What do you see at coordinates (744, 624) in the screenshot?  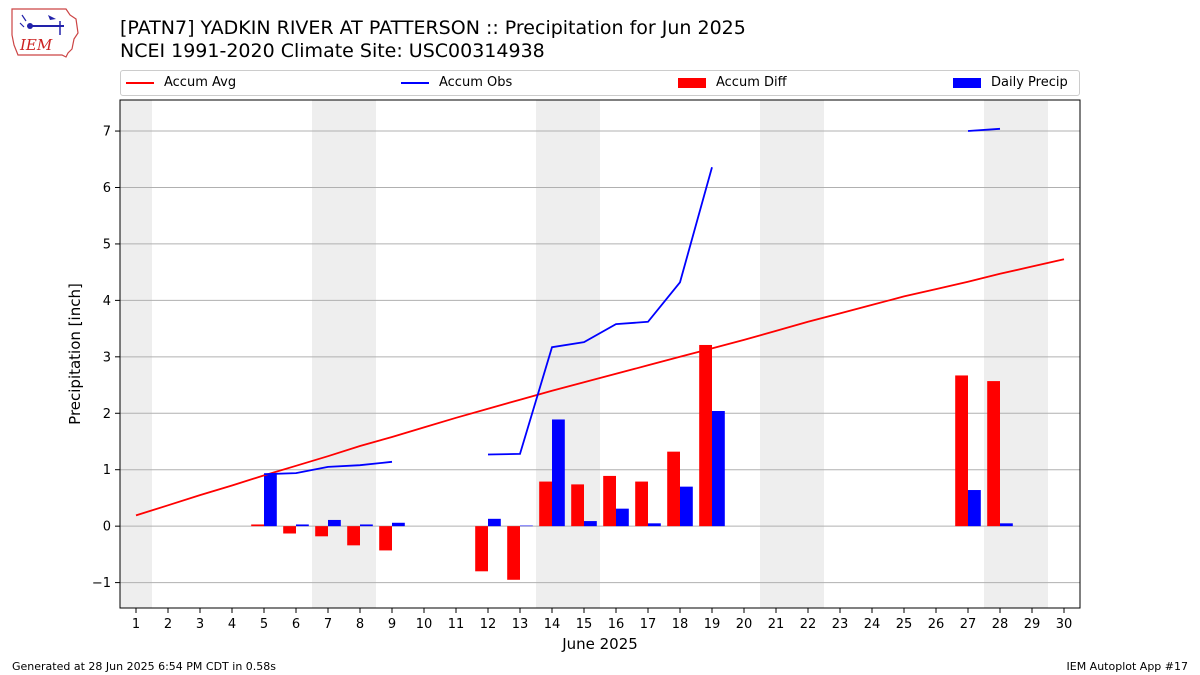 I see `x-tick-label: 20` at bounding box center [744, 624].